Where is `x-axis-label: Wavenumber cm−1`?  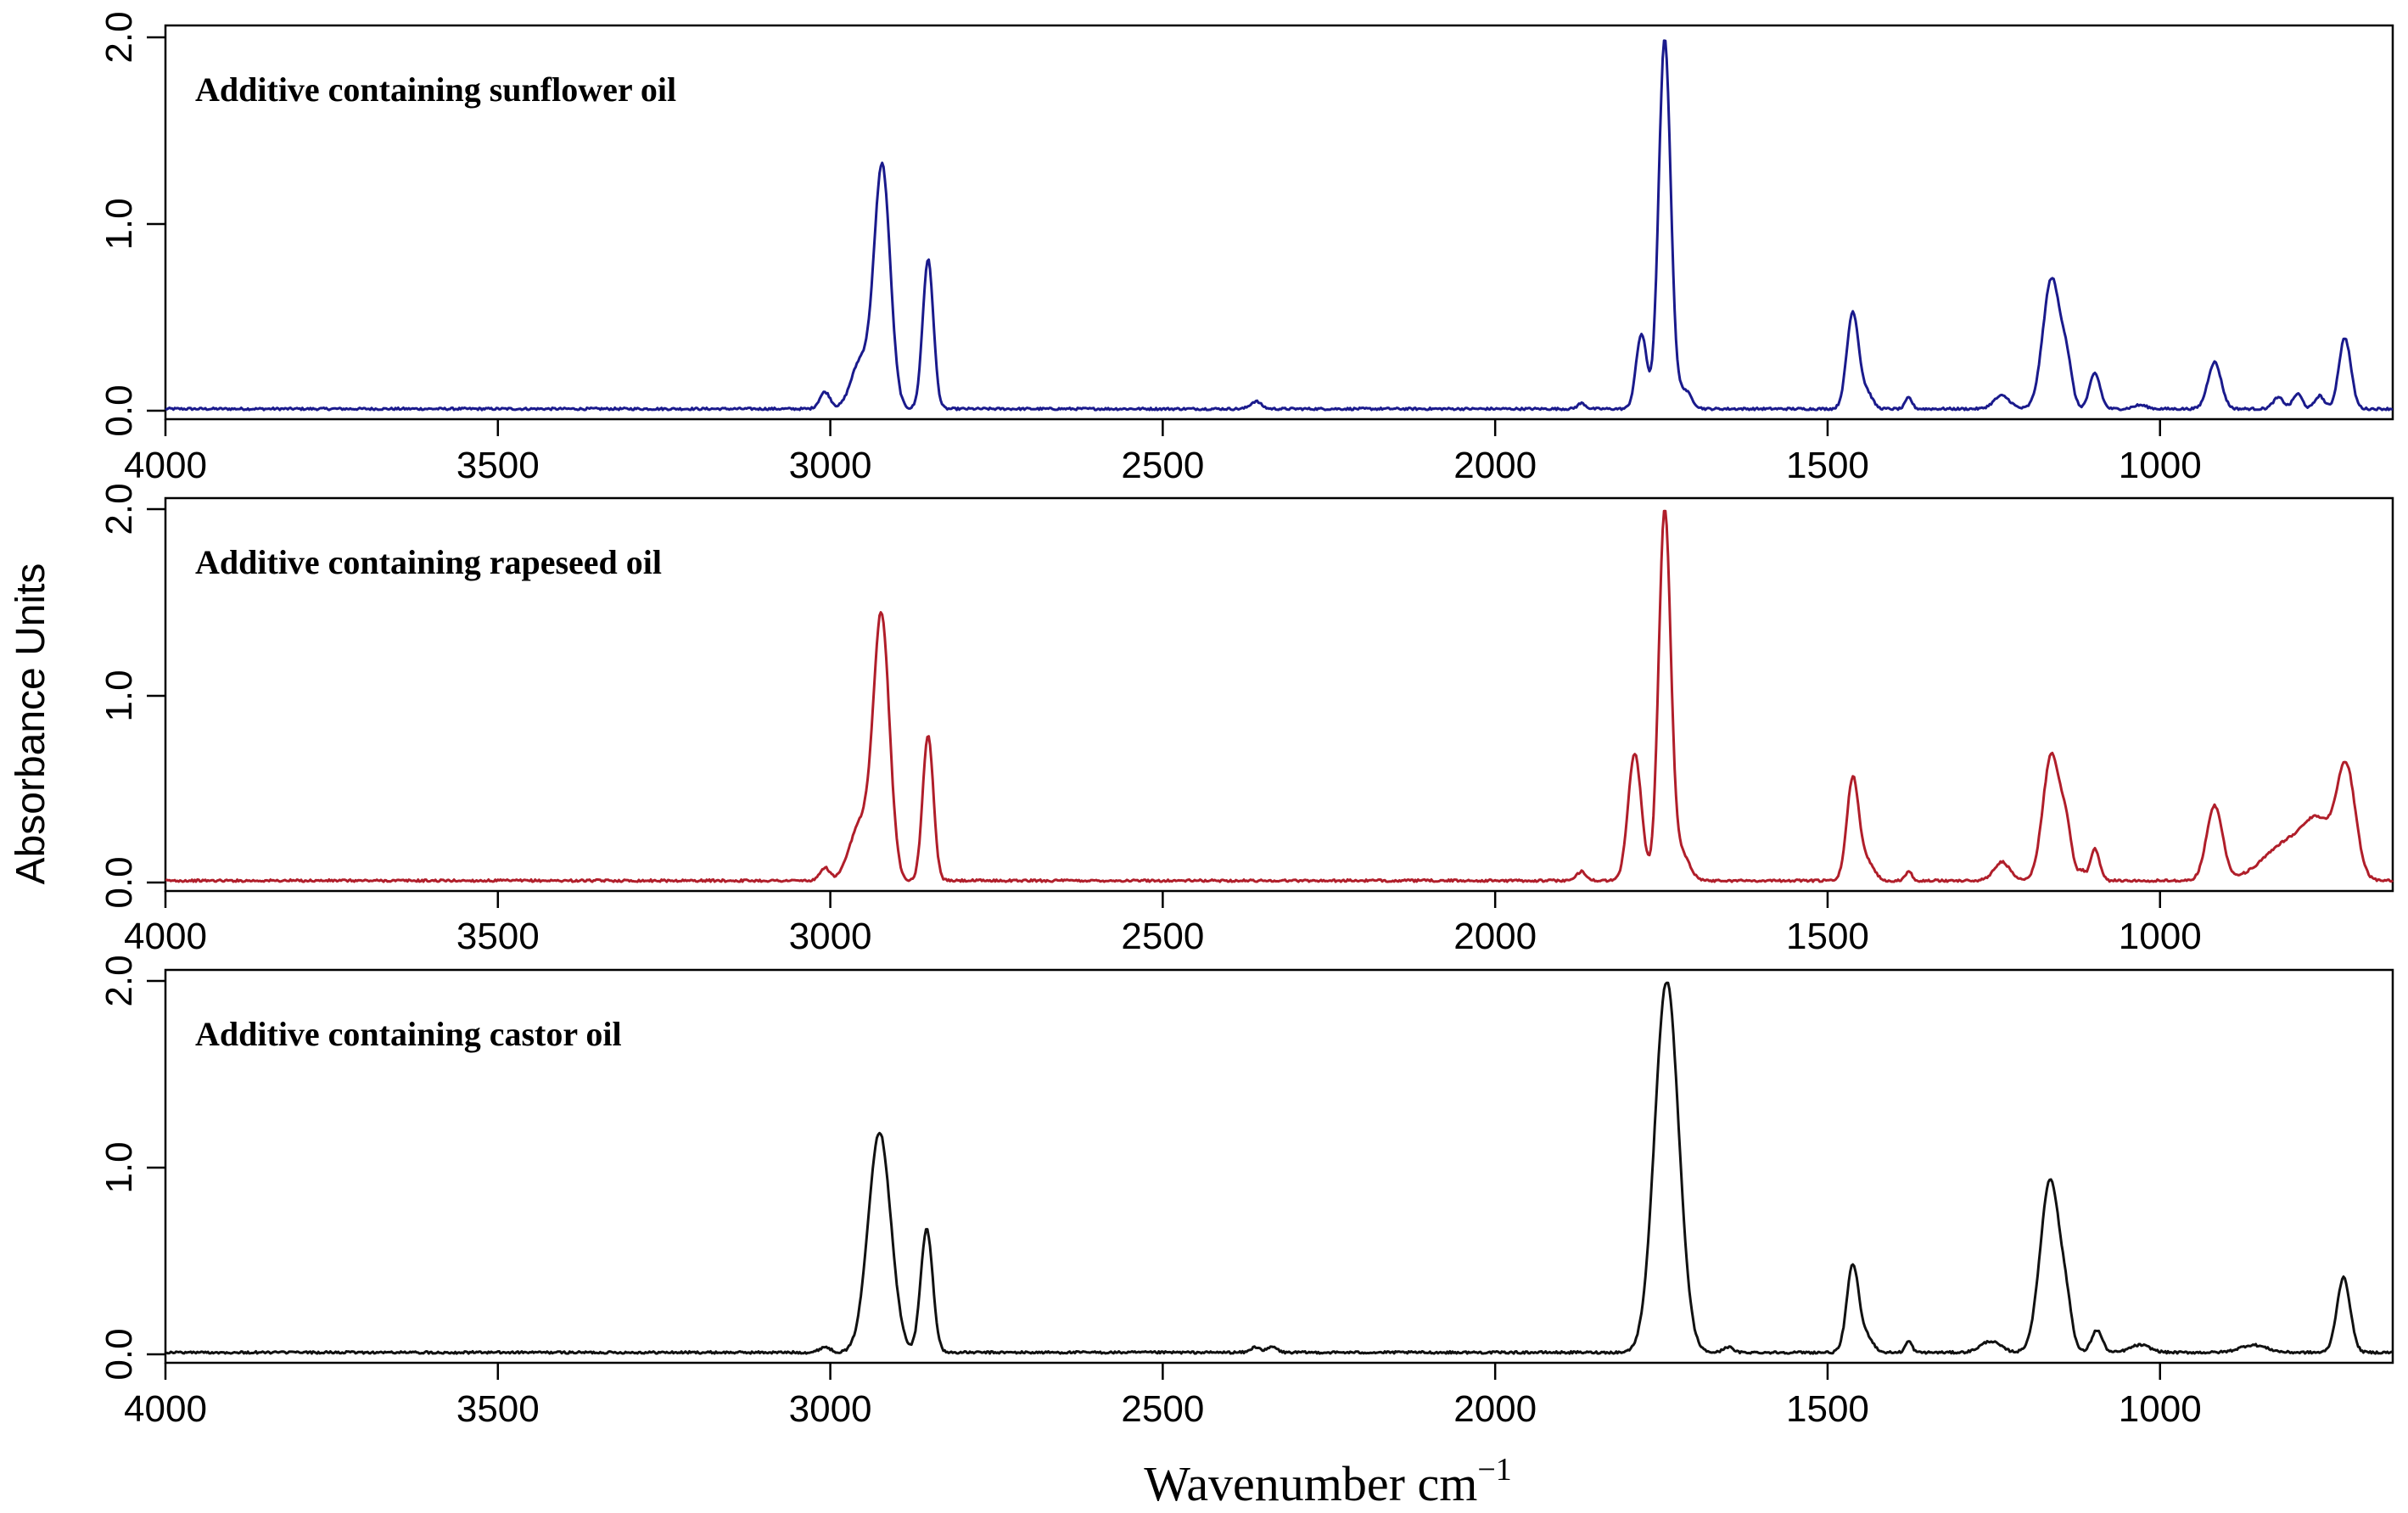 x-axis-label: Wavenumber cm−1 is located at coordinates (1328, 1482).